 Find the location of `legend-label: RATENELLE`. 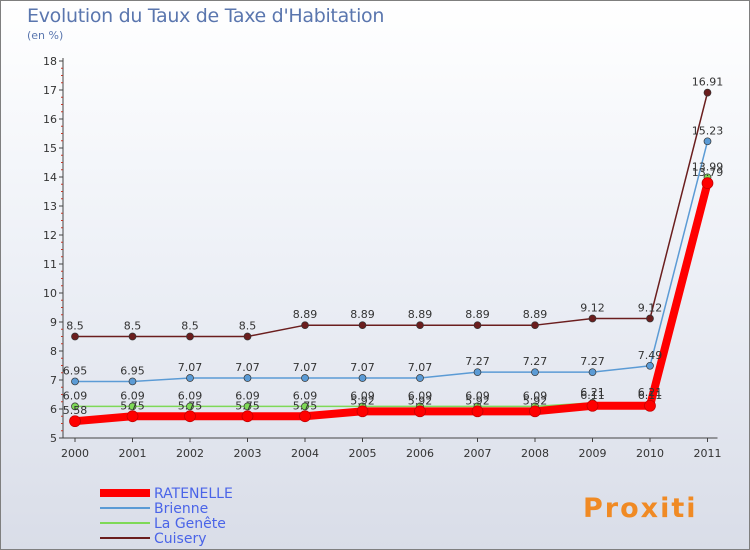

legend-label: RATENELLE is located at coordinates (193, 494).